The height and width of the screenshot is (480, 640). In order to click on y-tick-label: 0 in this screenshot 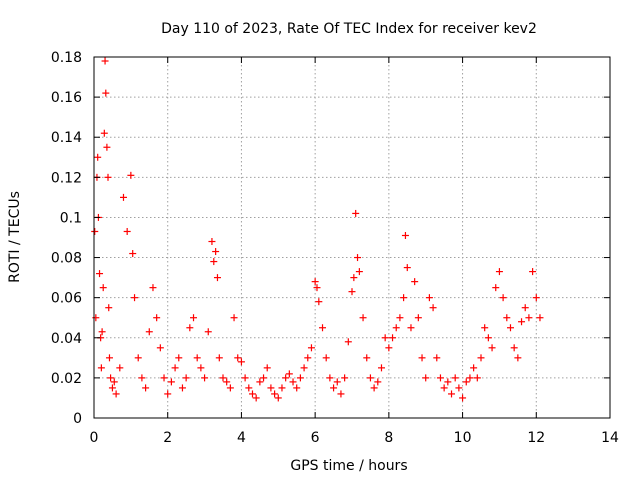, I will do `click(77, 419)`.